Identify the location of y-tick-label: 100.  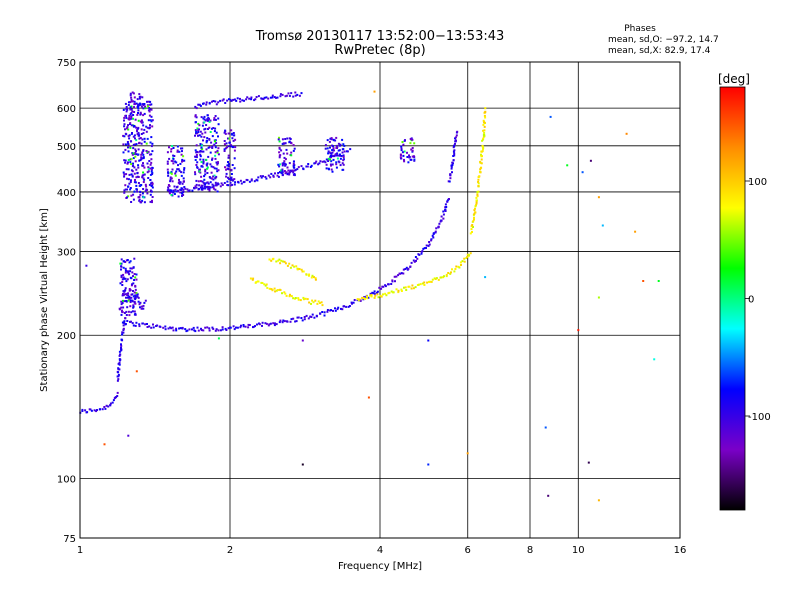
(66, 480).